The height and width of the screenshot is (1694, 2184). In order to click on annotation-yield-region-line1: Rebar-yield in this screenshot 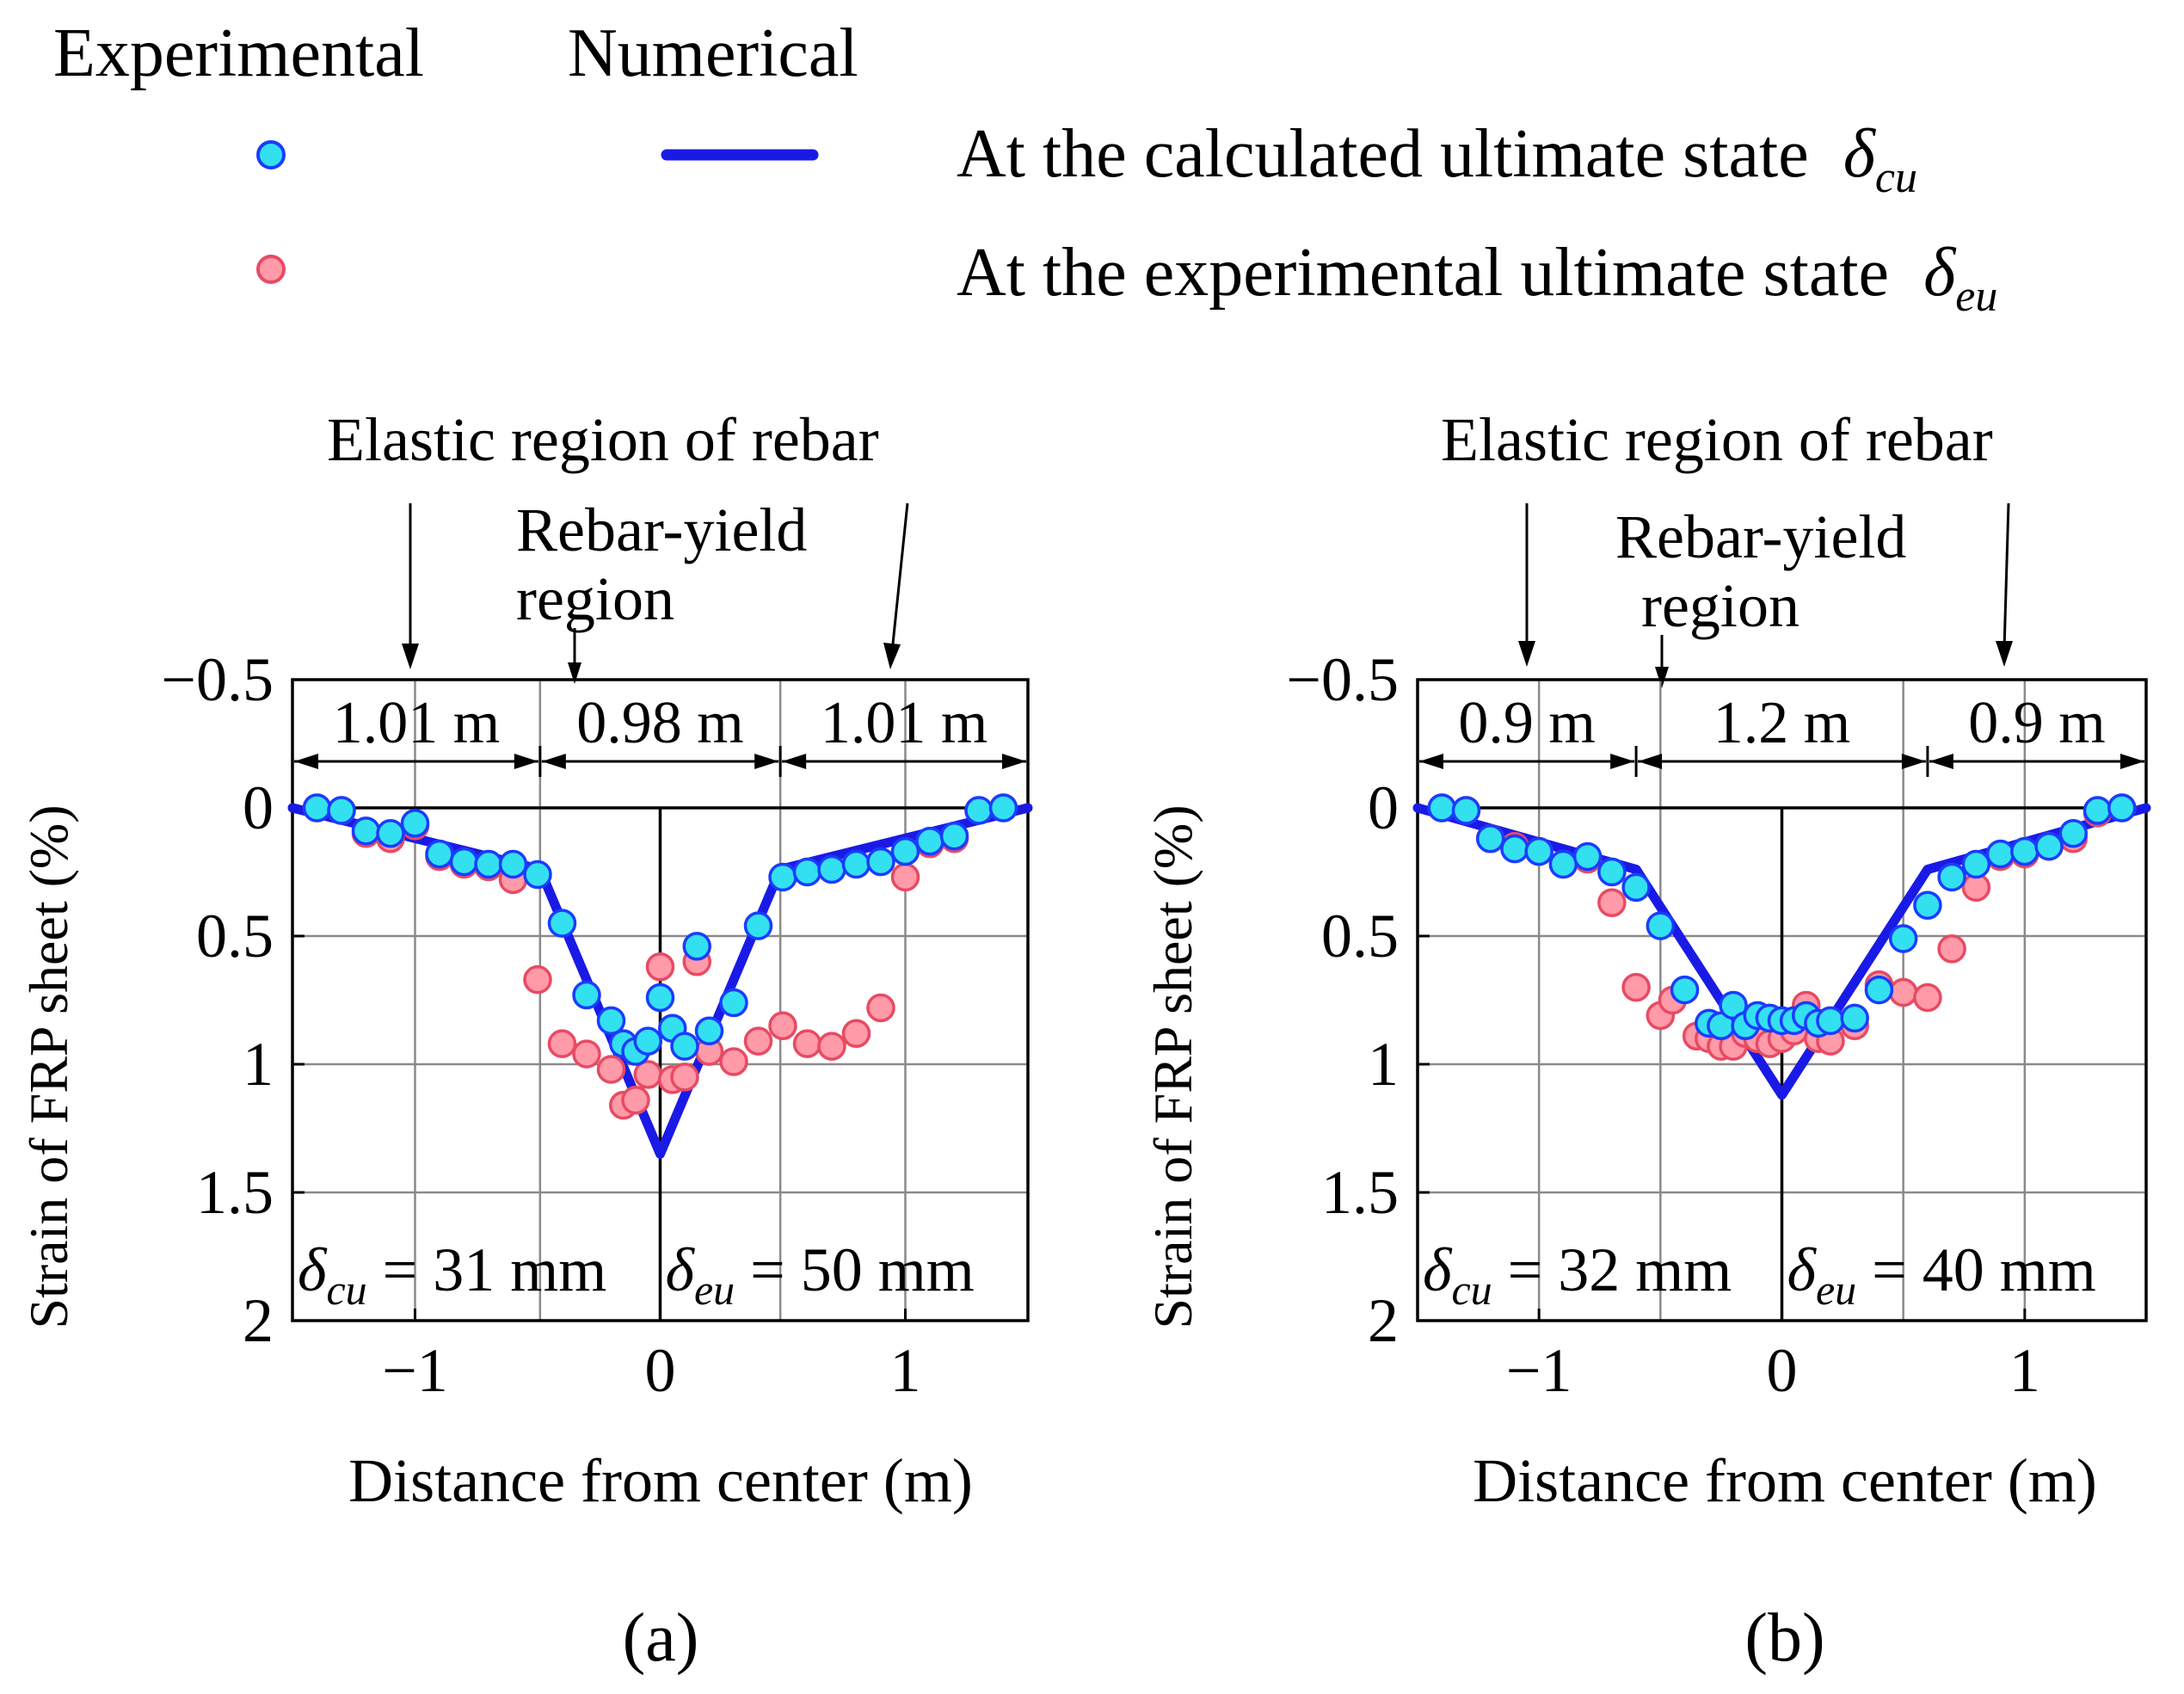, I will do `click(1761, 536)`.